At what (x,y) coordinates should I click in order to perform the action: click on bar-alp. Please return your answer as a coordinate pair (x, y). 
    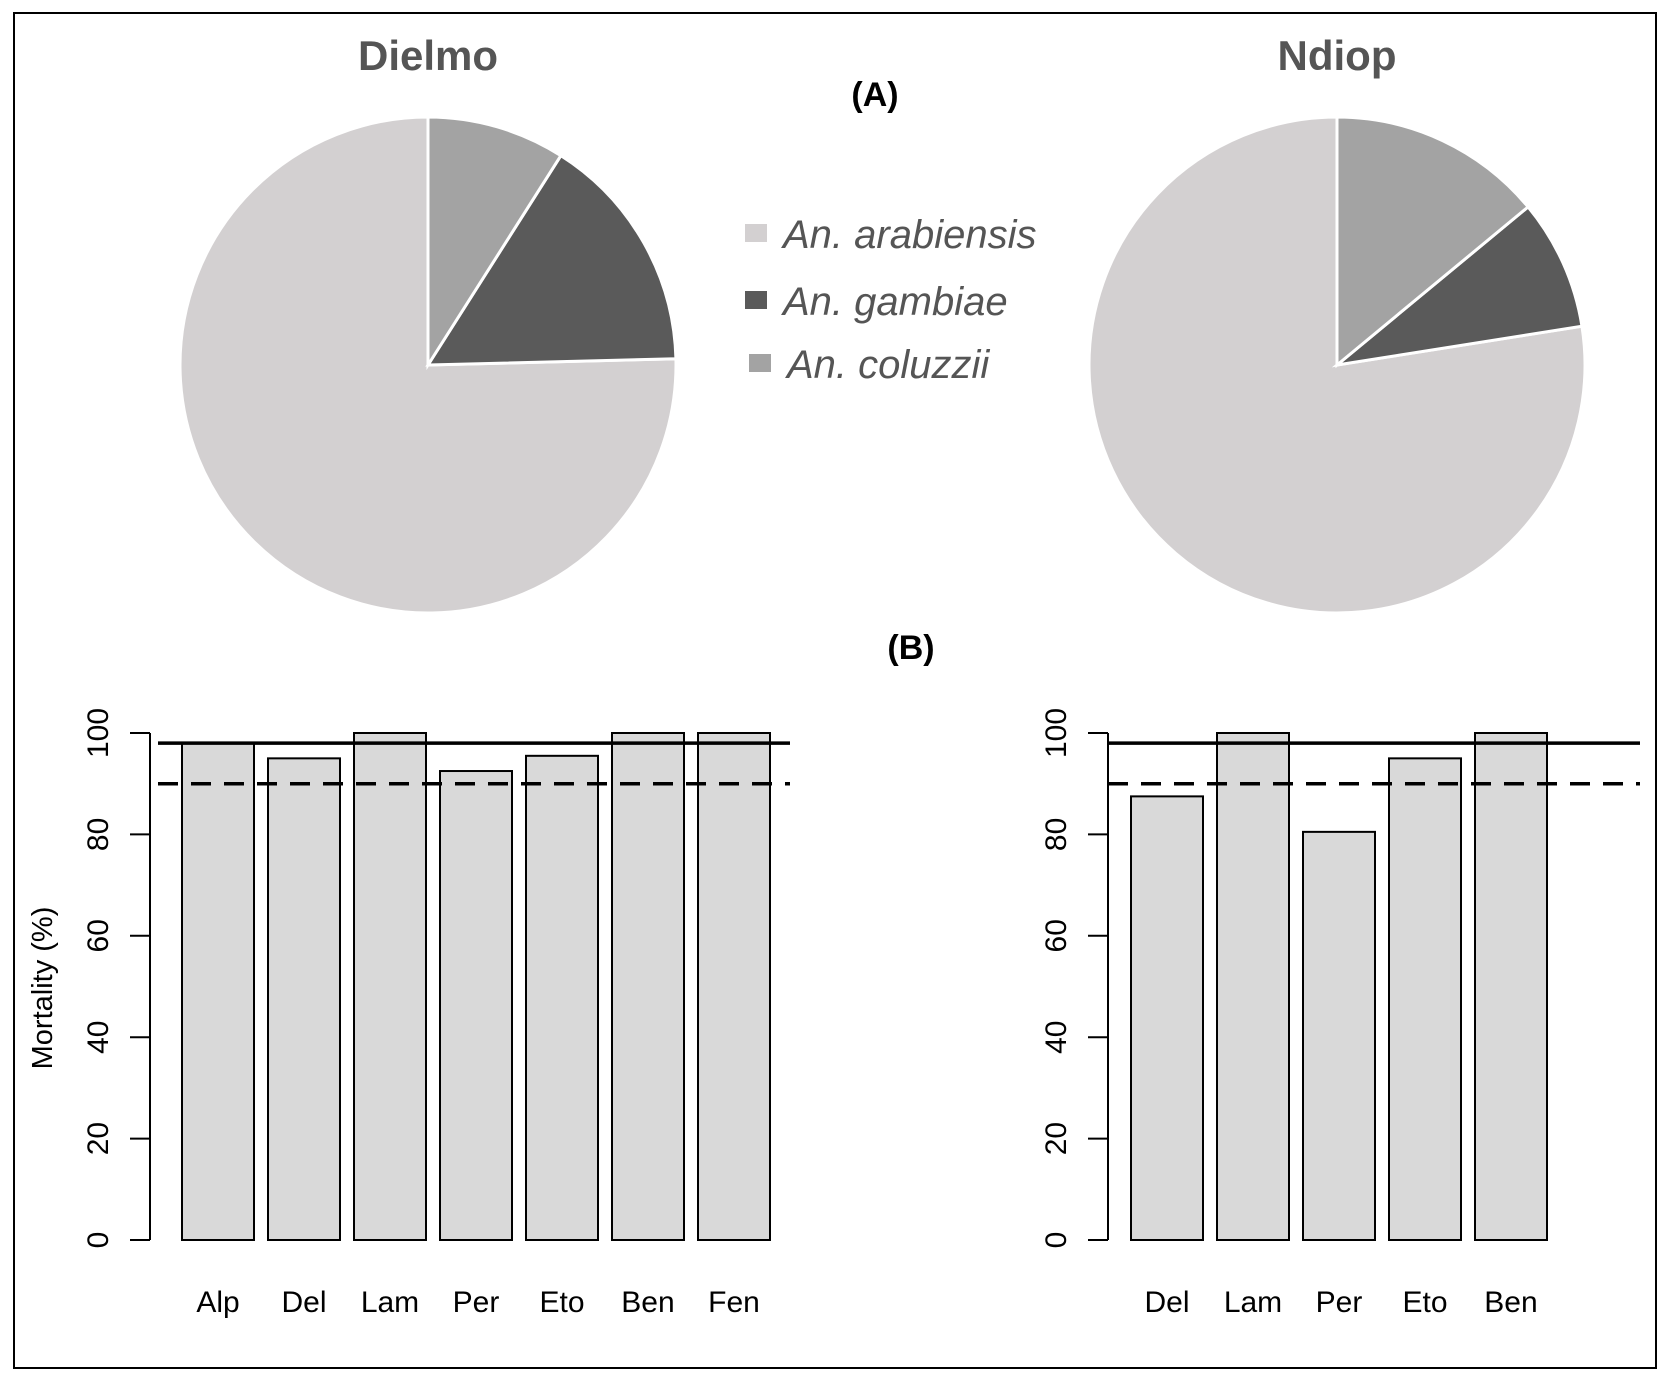
    Looking at the image, I should click on (218, 991).